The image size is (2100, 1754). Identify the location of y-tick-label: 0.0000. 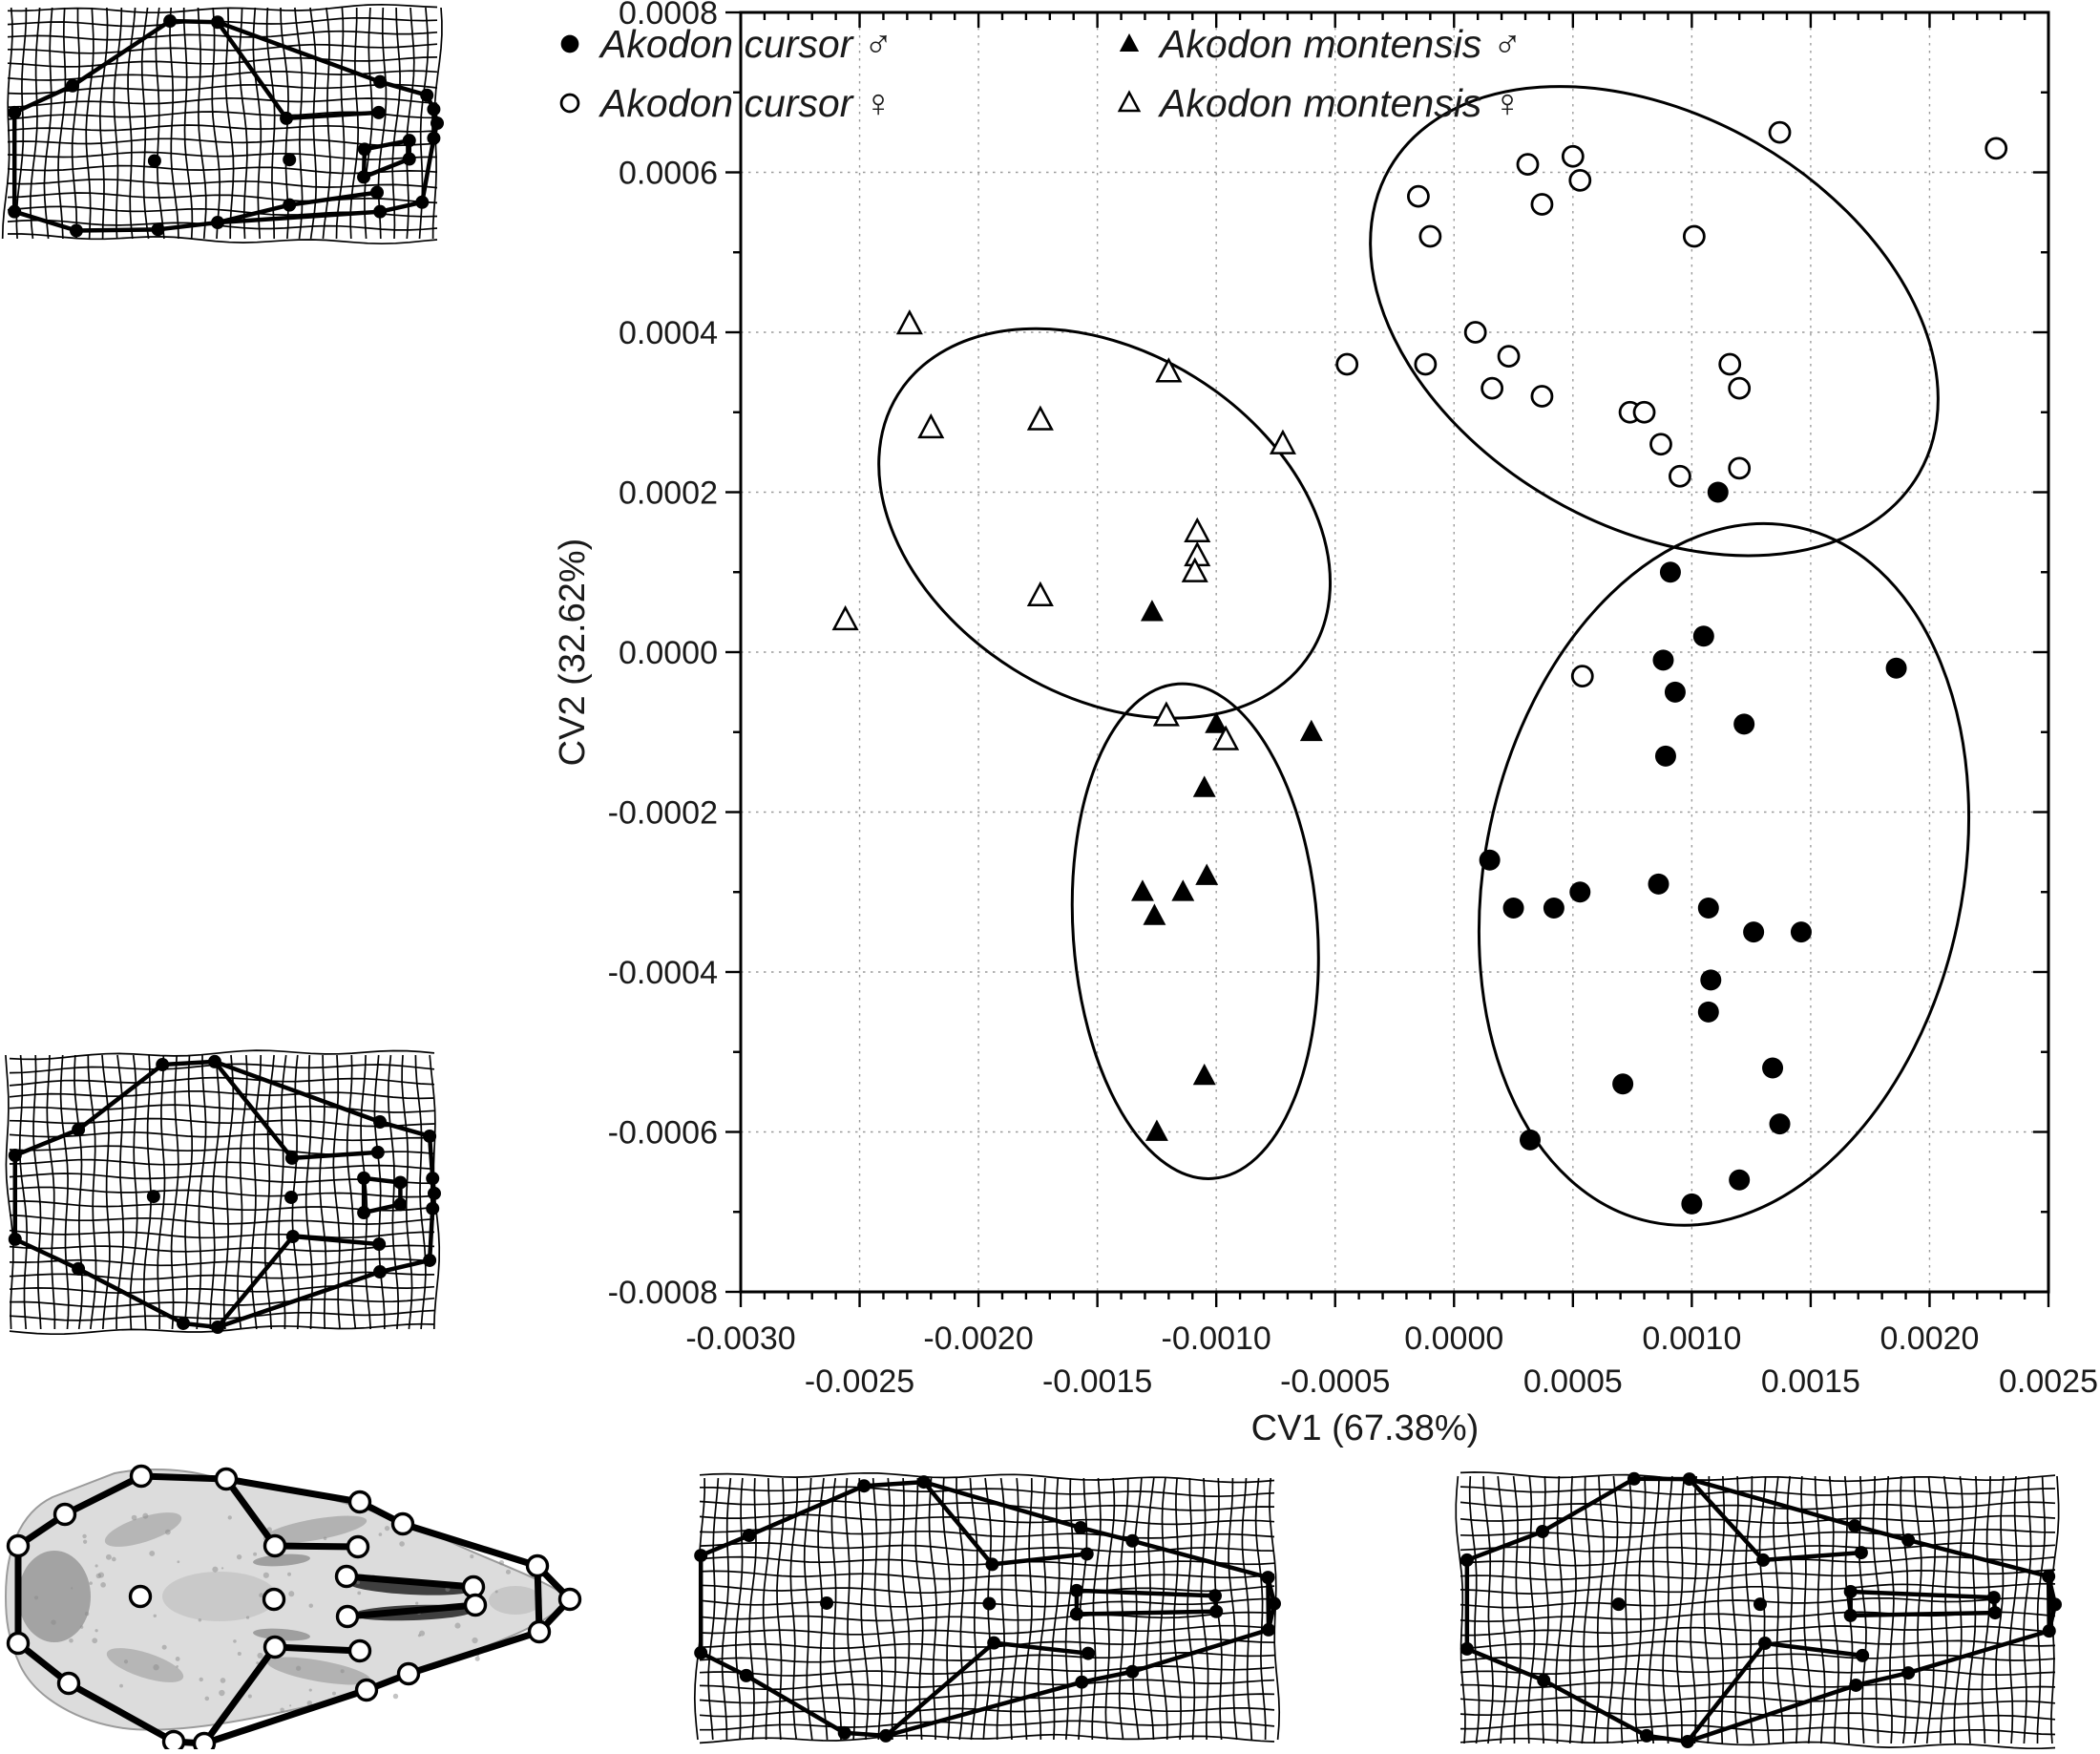
(669, 653).